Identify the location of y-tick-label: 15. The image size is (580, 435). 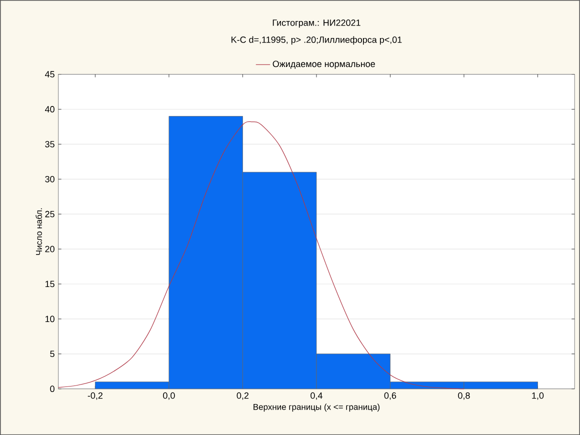
(49, 284).